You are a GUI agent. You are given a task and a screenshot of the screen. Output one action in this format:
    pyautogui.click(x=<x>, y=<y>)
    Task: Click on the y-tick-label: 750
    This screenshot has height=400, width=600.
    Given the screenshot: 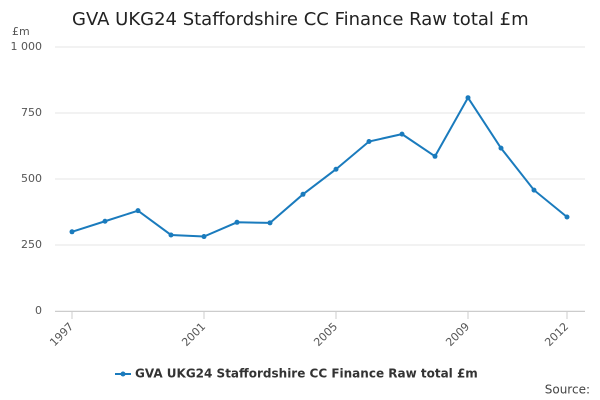 What is the action you would take?
    pyautogui.click(x=31, y=112)
    